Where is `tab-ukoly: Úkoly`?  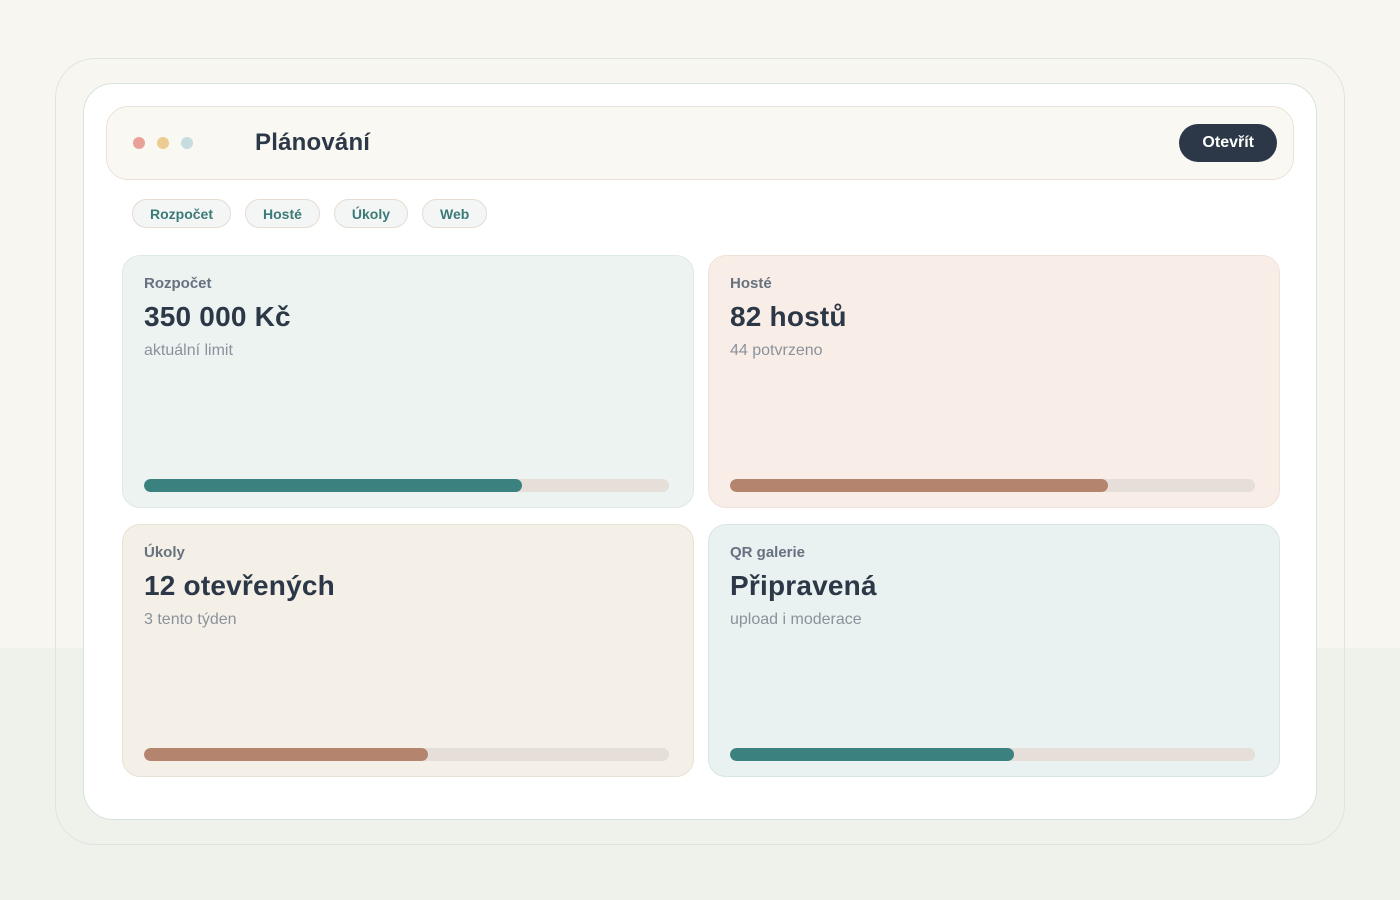
tab-ukoly: Úkoly is located at coordinates (371, 213).